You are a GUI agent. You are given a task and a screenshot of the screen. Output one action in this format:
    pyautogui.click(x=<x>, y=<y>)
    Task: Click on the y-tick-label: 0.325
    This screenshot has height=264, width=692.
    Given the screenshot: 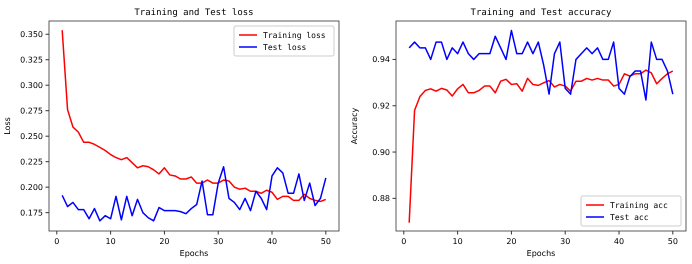 What is the action you would take?
    pyautogui.click(x=31, y=60)
    